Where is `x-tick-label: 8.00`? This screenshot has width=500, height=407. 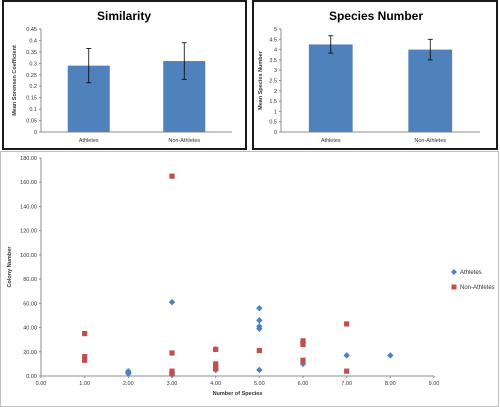
x-tick-label: 8.00 is located at coordinates (390, 384).